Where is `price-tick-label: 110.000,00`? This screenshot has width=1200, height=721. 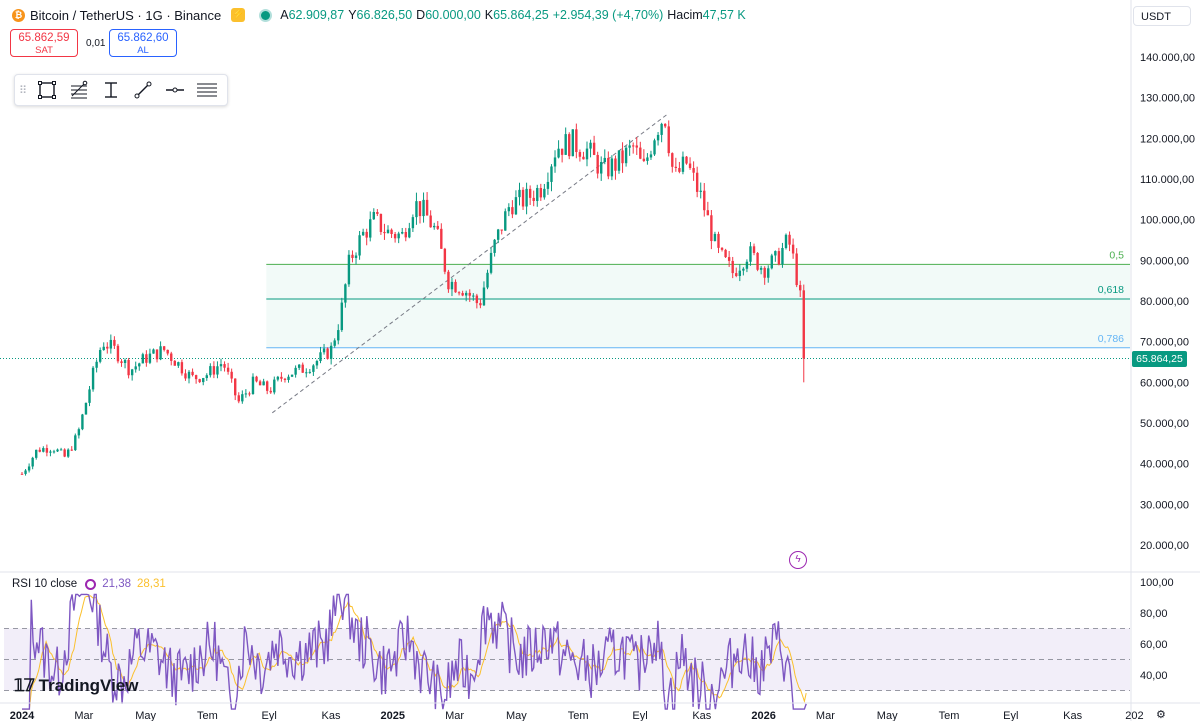
price-tick-label: 110.000,00 is located at coordinates (1167, 180).